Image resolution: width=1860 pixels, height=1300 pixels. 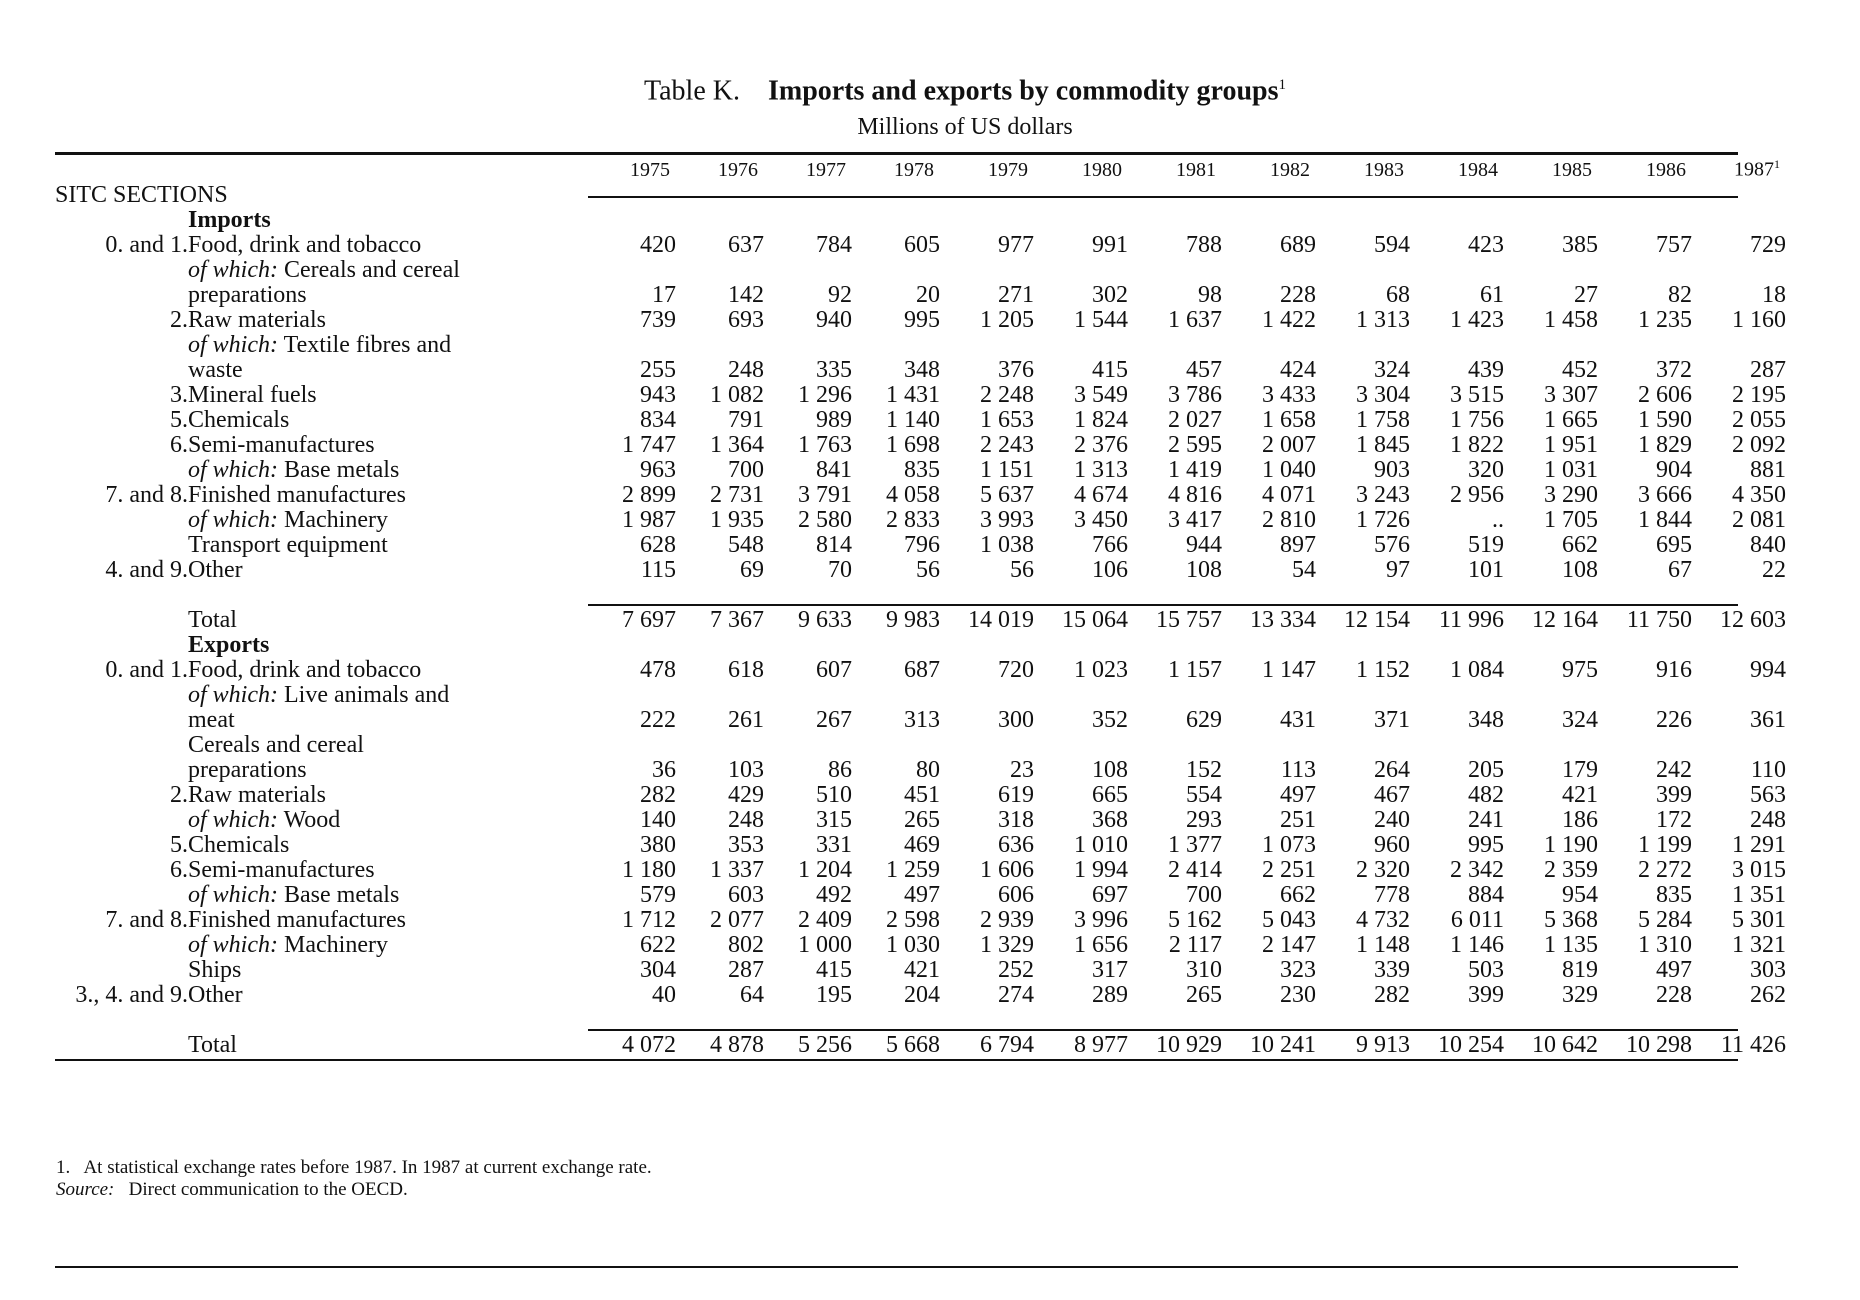 What do you see at coordinates (1674, 769) in the screenshot?
I see `value-cell: 242` at bounding box center [1674, 769].